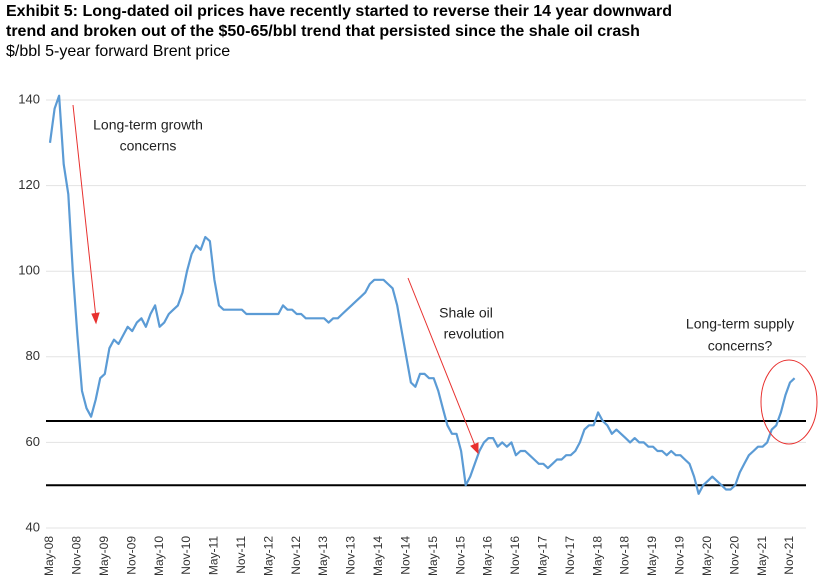  What do you see at coordinates (488, 556) in the screenshot?
I see `x-tick-label: May-16` at bounding box center [488, 556].